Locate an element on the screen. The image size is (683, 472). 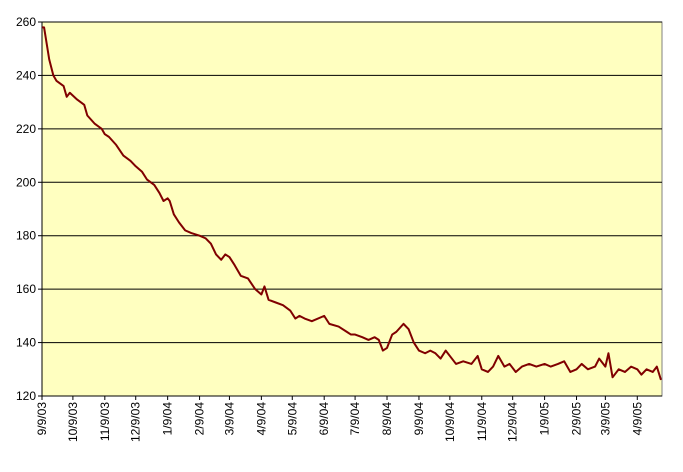
x-tick-label: 9/9/03 is located at coordinates (42, 419).